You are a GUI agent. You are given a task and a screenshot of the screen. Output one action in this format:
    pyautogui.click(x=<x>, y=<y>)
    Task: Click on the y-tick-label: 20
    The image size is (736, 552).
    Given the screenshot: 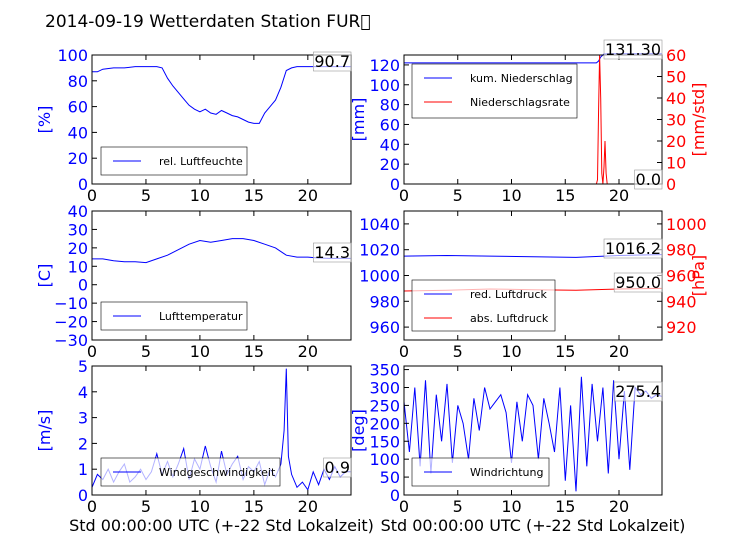 What is the action you would take?
    pyautogui.click(x=390, y=164)
    